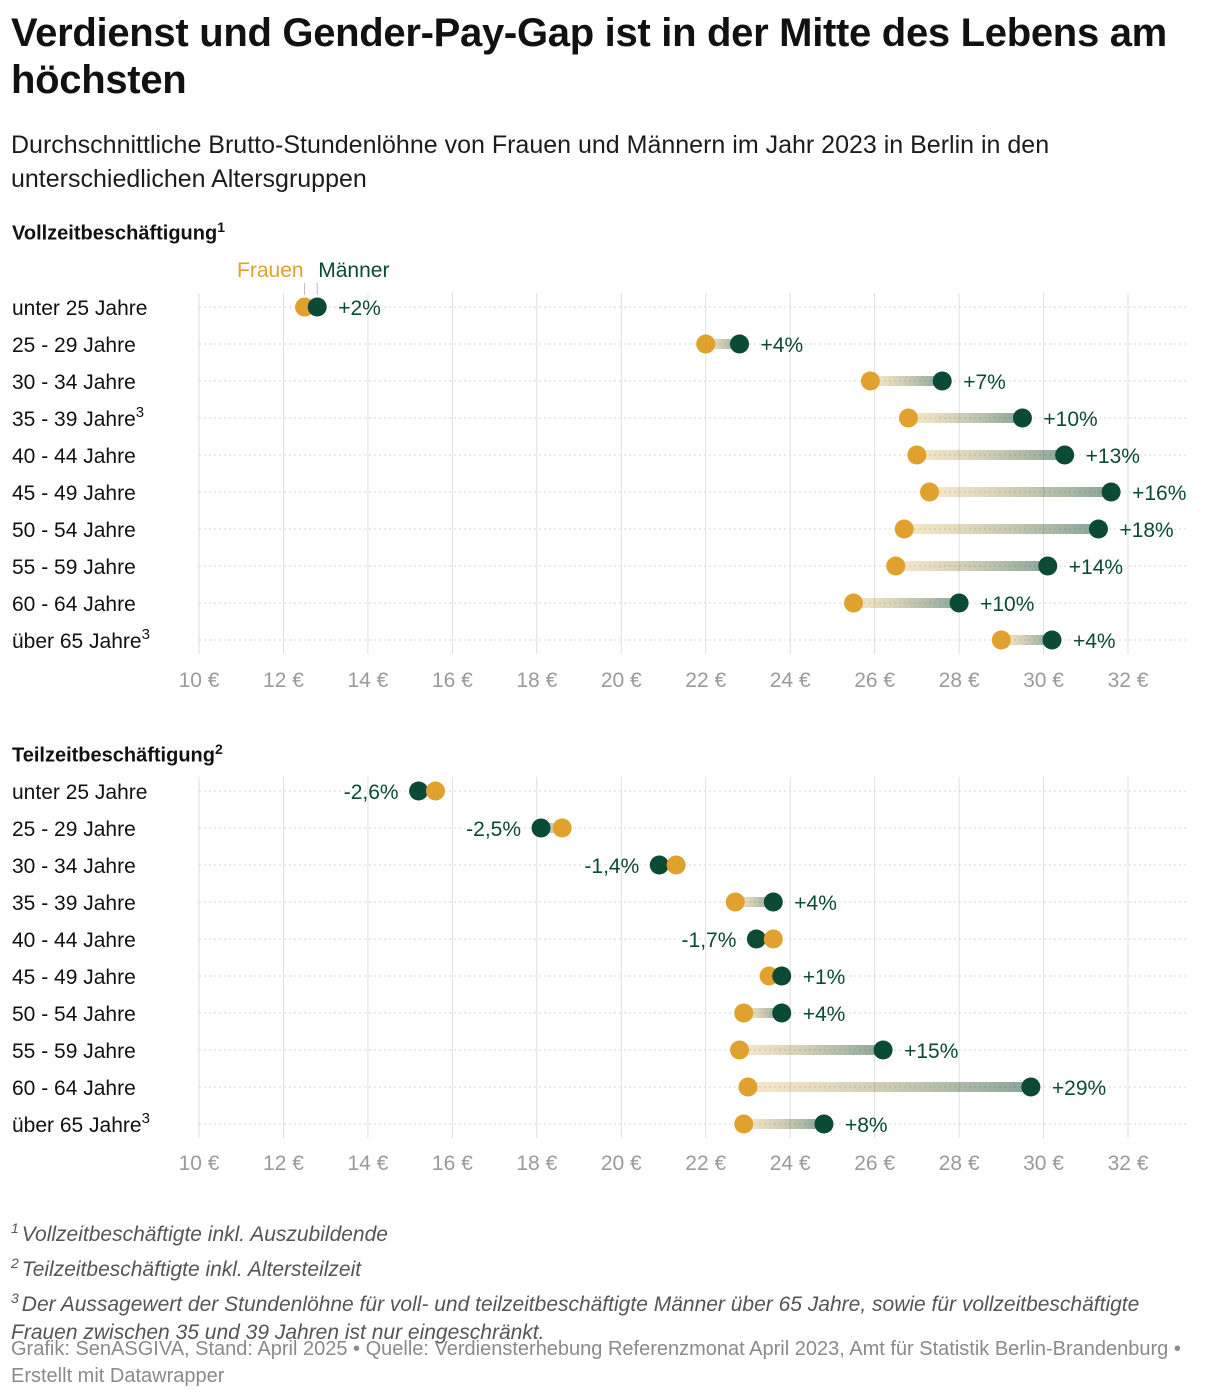 Image resolution: width=1220 pixels, height=1398 pixels. What do you see at coordinates (15, 1298) in the screenshot?
I see `footnote-3-num: 3` at bounding box center [15, 1298].